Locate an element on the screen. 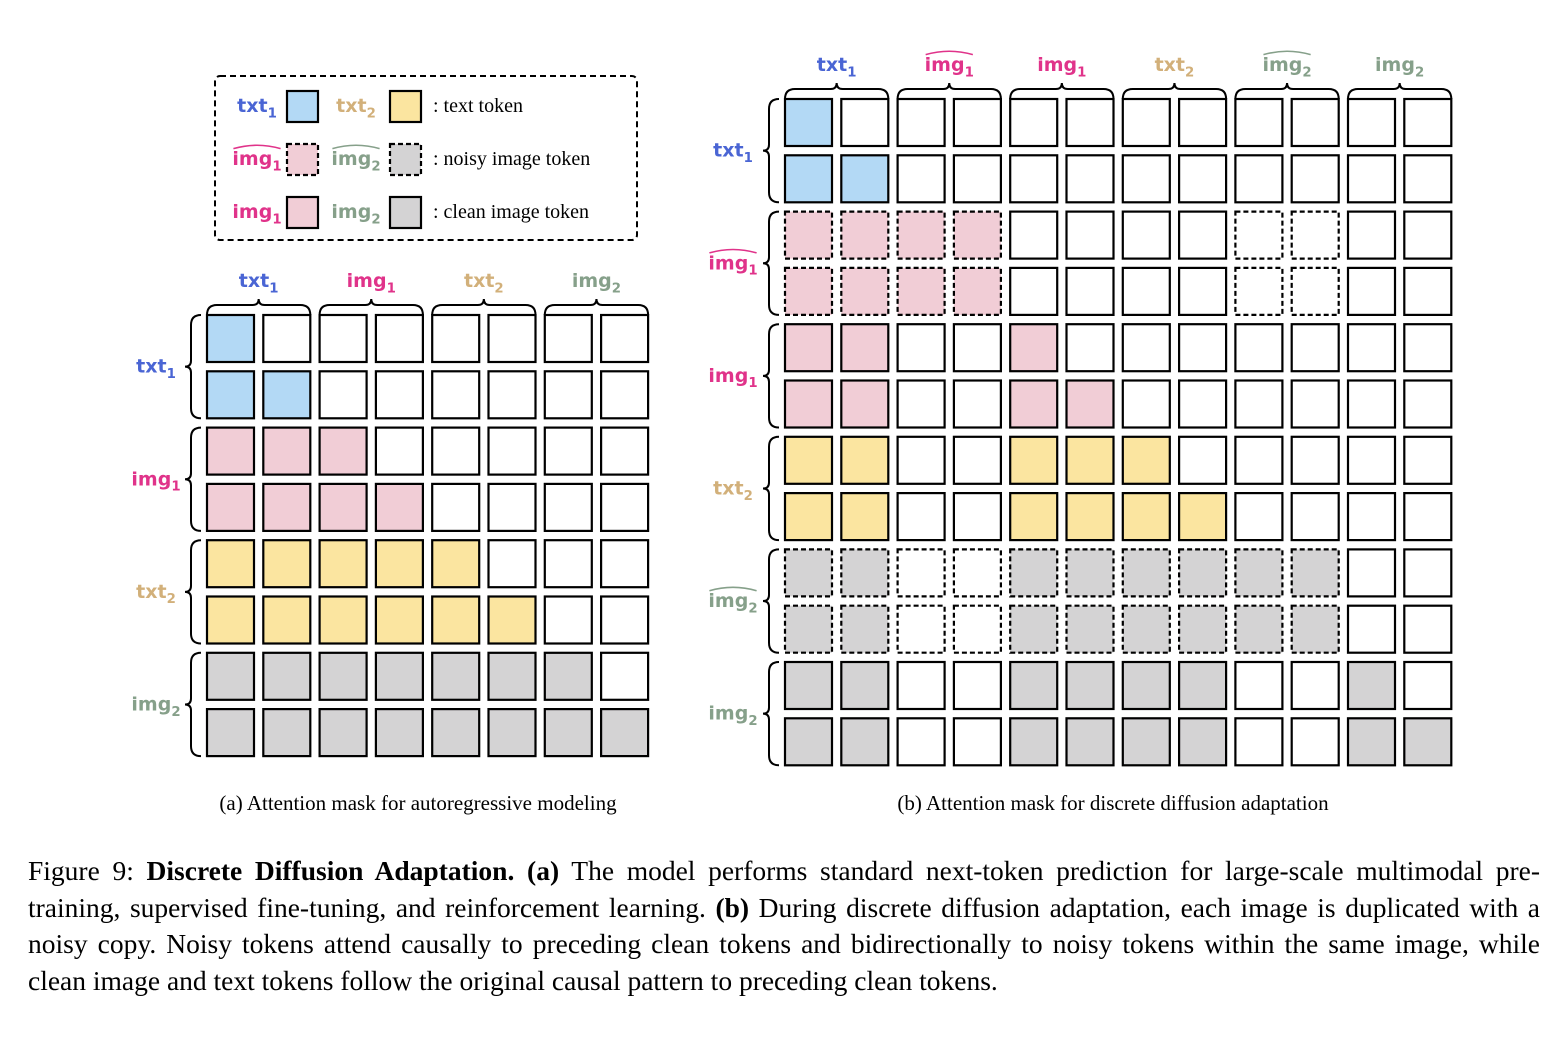 The height and width of the screenshot is (1058, 1568). panel-b-cell-r12-c6 is located at coordinates (1090, 742).